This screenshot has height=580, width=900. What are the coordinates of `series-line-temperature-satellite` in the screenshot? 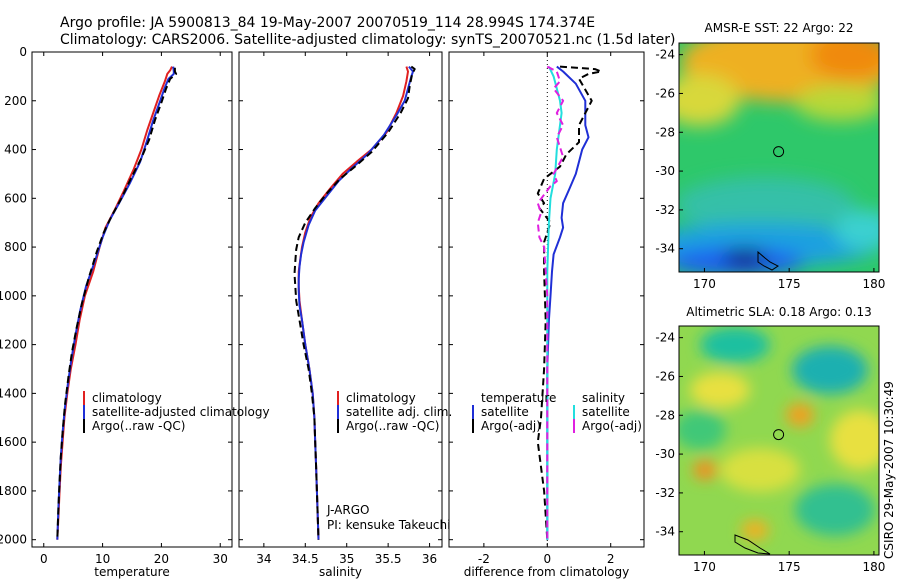 It's located at (568, 302).